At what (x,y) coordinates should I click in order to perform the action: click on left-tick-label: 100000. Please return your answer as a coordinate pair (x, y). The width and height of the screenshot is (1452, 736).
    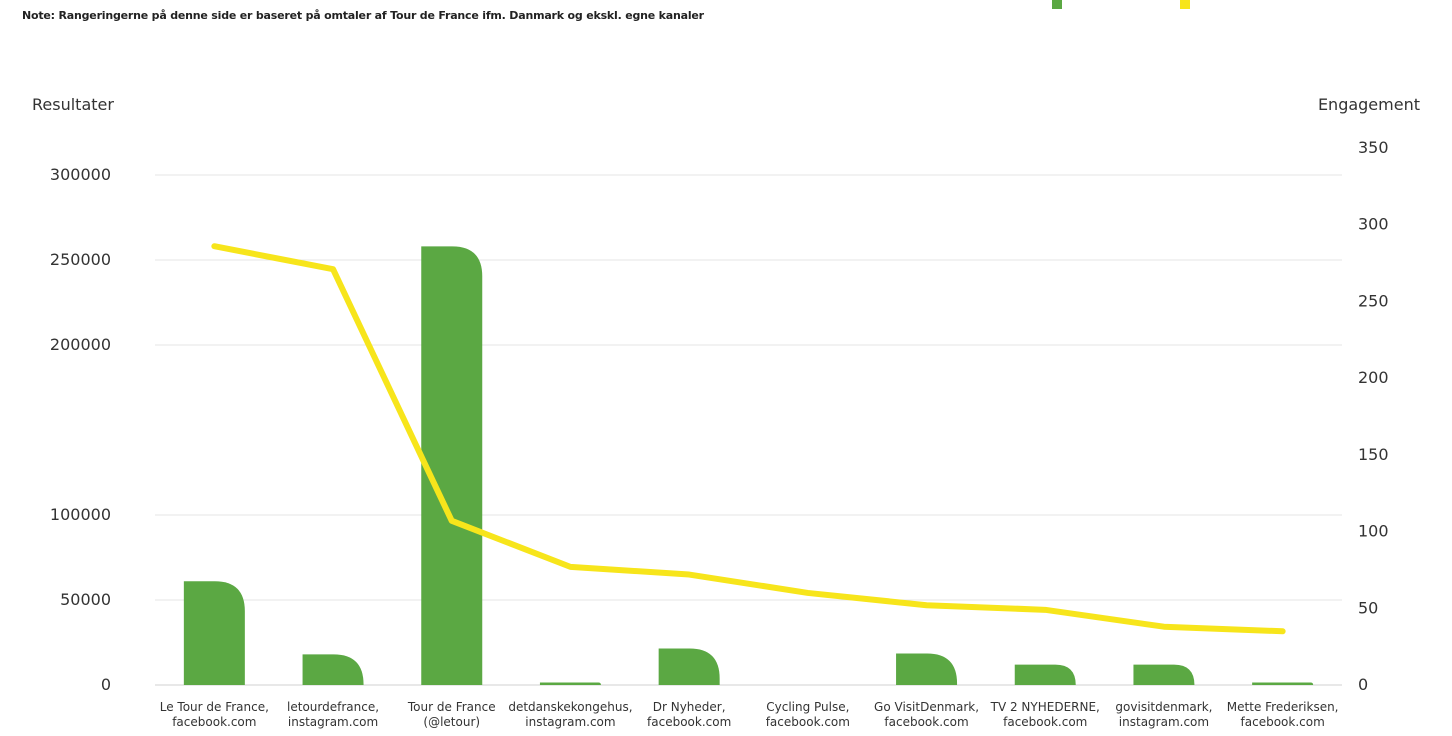
    Looking at the image, I should click on (80, 514).